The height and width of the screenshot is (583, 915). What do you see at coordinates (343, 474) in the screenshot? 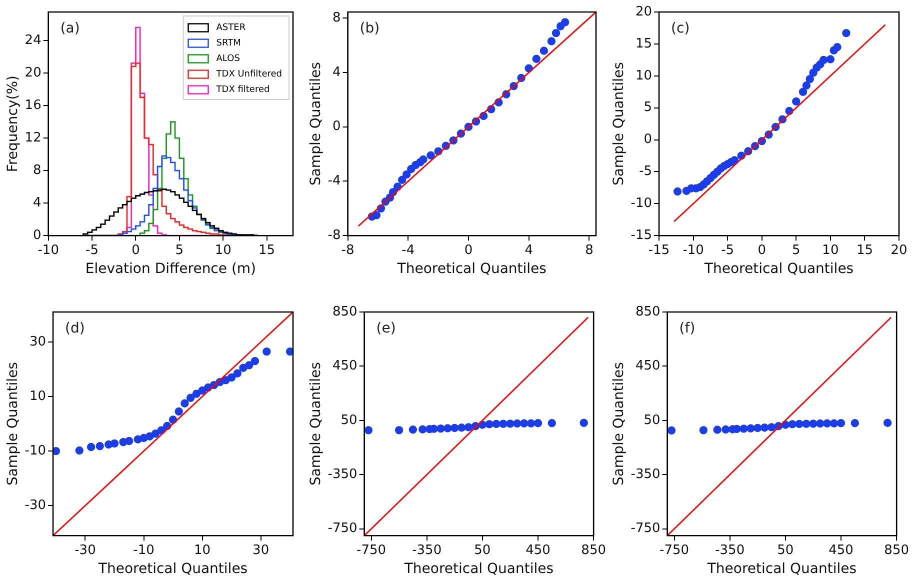
I see `y-tick-label: -350` at bounding box center [343, 474].